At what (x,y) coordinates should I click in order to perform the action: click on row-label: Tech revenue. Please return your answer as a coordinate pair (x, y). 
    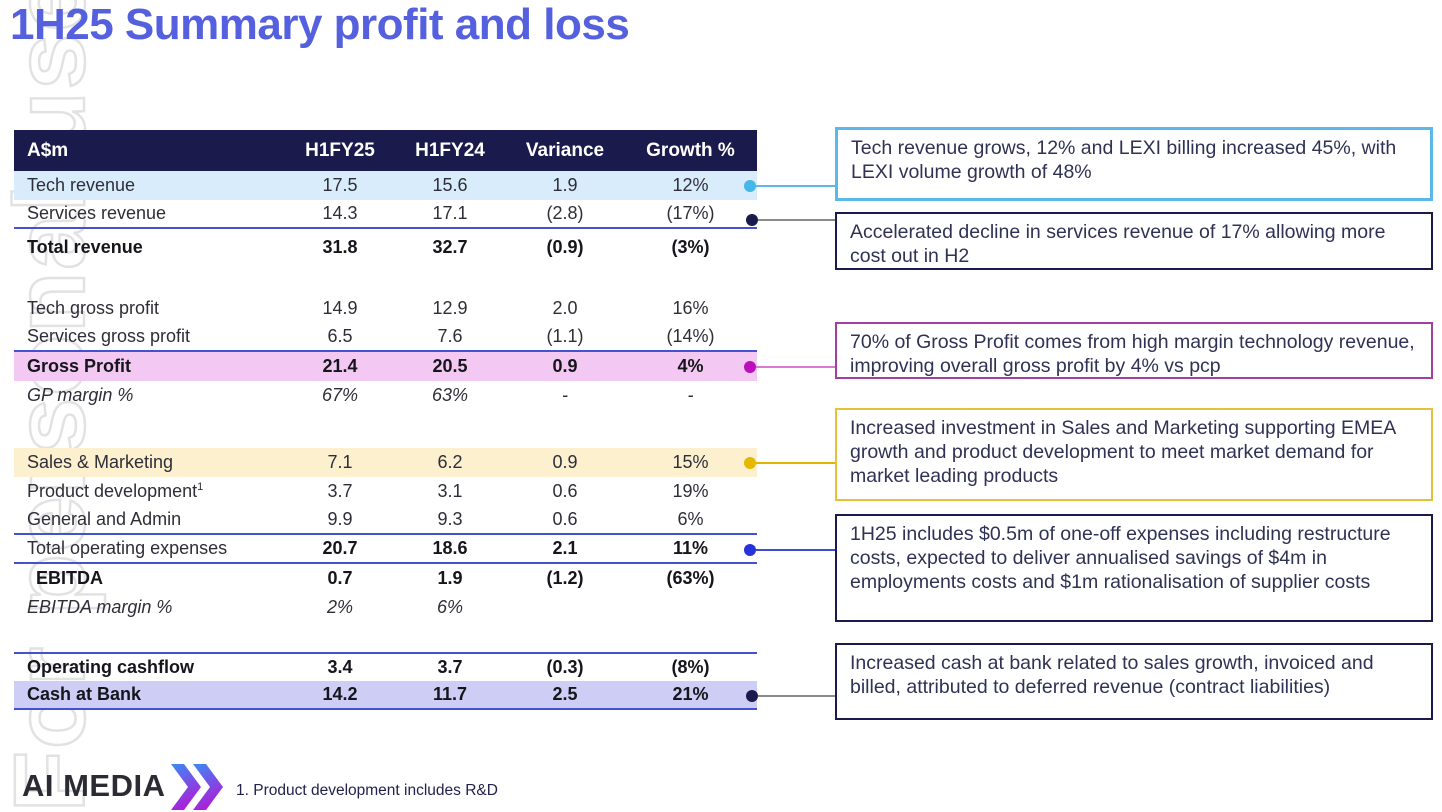
    Looking at the image, I should click on (81, 185).